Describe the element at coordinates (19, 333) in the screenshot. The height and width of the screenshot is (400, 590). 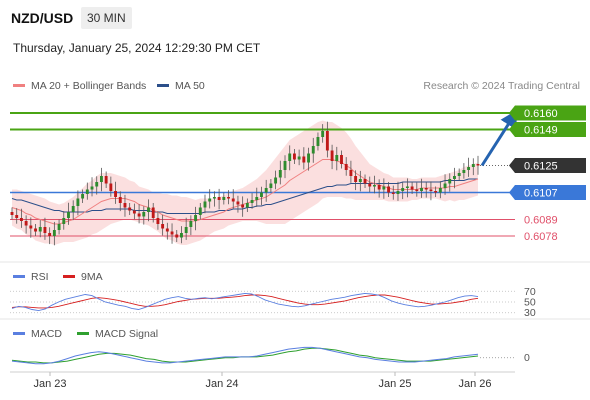
I see `macd-swatch` at that location.